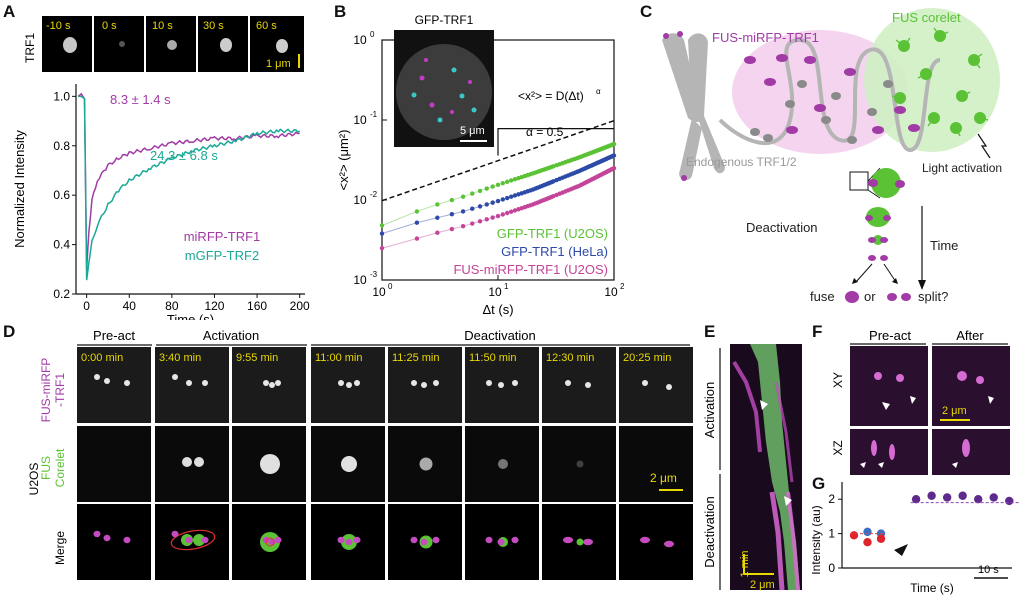 This screenshot has height=596, width=1020. I want to click on b-ytick-exp: -1, so click(374, 114).